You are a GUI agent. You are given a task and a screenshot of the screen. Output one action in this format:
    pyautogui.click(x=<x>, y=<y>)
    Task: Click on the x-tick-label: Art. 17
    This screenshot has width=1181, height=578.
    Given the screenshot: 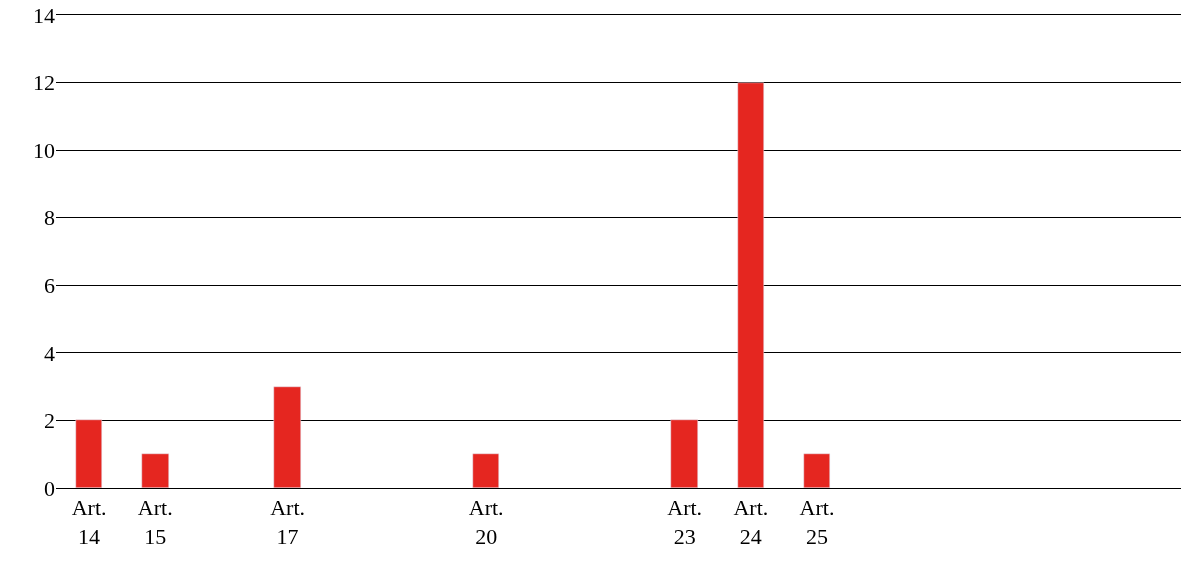 What is the action you would take?
    pyautogui.click(x=288, y=522)
    